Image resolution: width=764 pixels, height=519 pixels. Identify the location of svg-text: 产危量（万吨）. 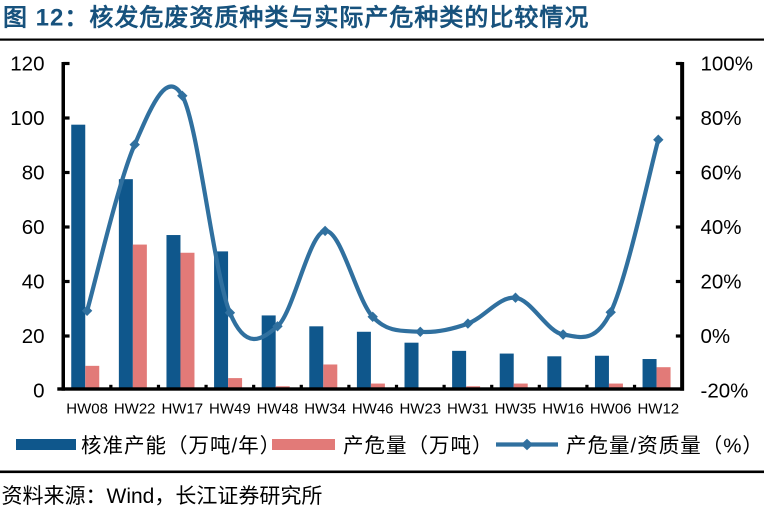
(418, 446).